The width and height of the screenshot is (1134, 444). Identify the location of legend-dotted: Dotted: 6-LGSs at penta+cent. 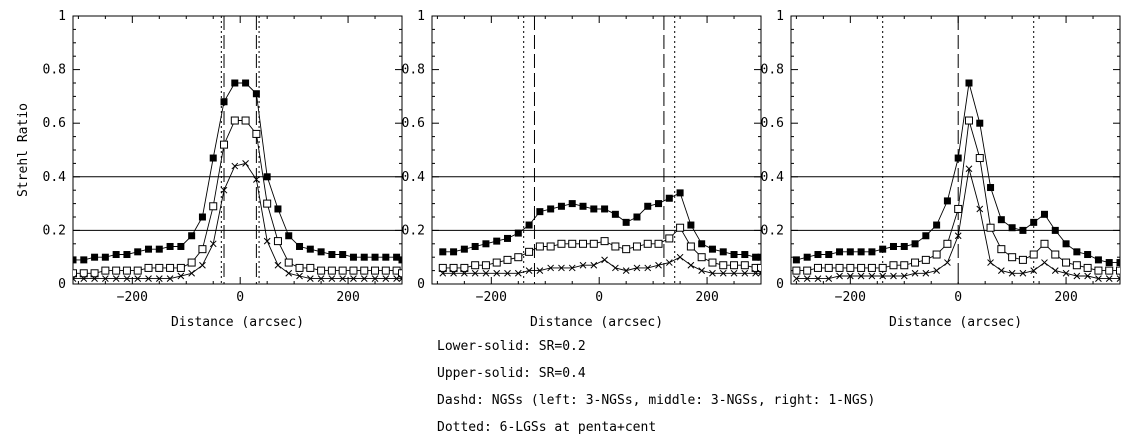
(547, 427).